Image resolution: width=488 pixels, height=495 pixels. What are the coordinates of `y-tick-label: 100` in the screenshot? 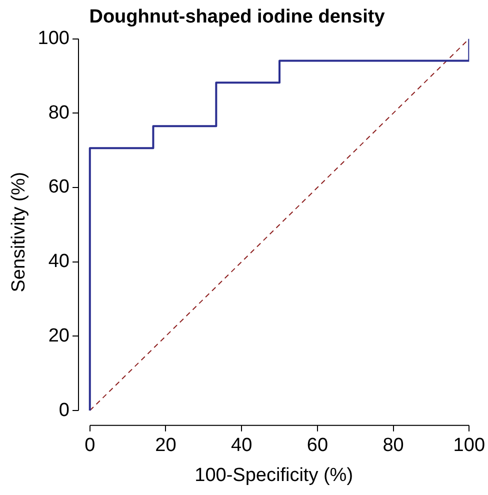 It's located at (54, 39).